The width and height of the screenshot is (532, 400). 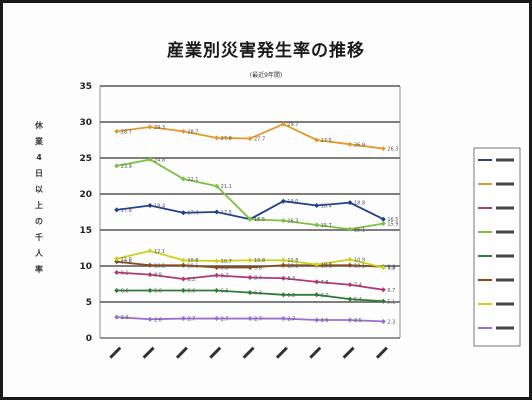 I want to click on data-label: 7.8, so click(x=325, y=283).